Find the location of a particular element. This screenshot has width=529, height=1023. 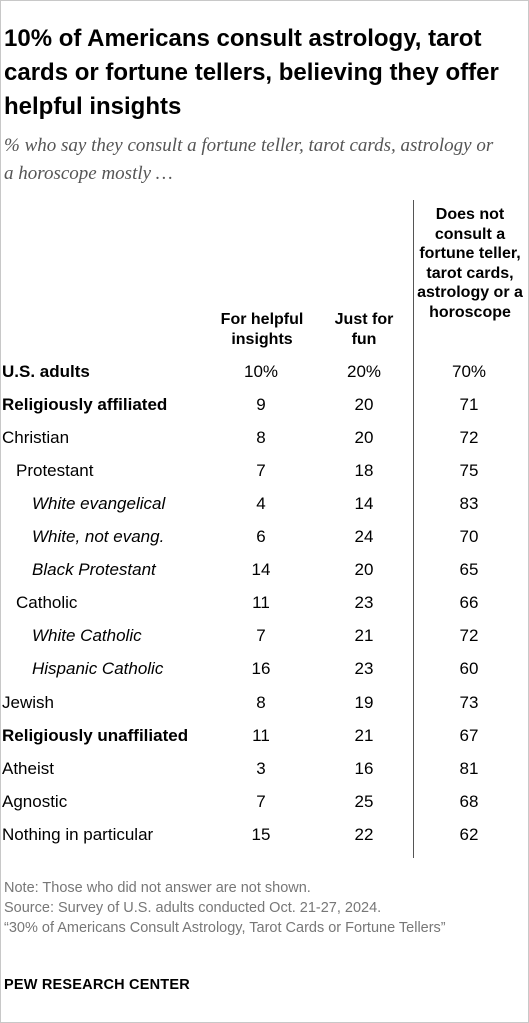

value-does-not-consult: 62 is located at coordinates (469, 834).